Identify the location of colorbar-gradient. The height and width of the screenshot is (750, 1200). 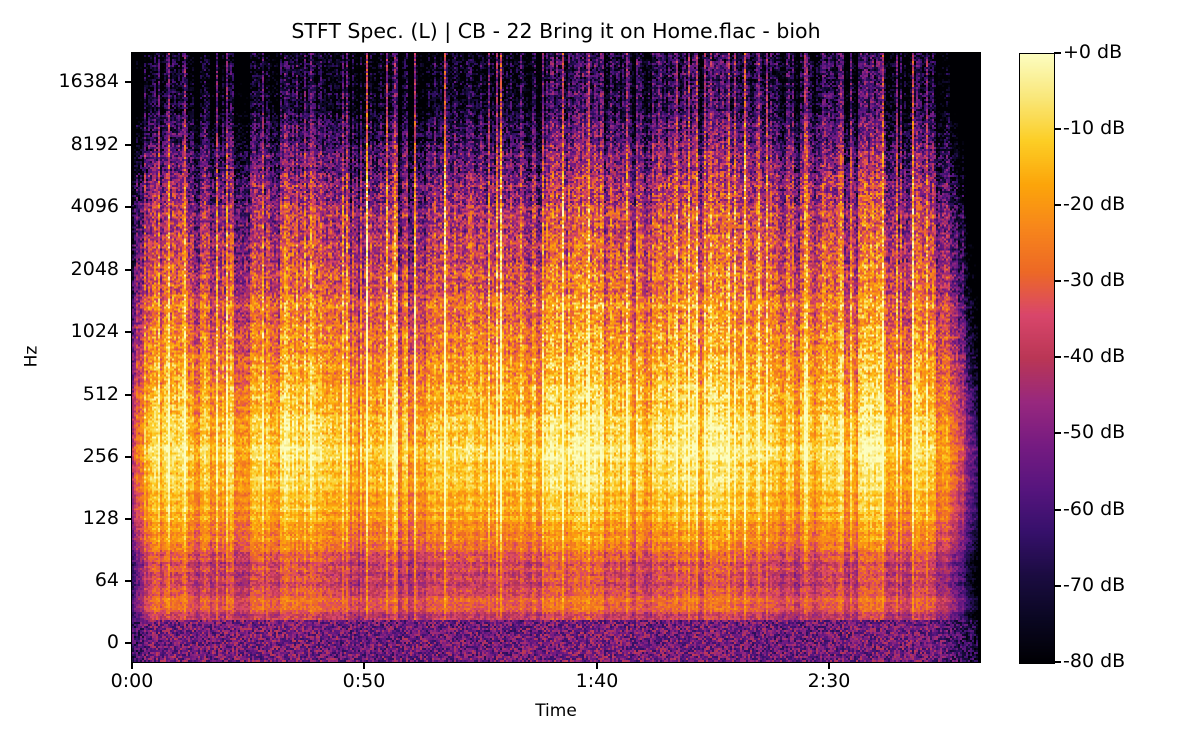
(1037, 358).